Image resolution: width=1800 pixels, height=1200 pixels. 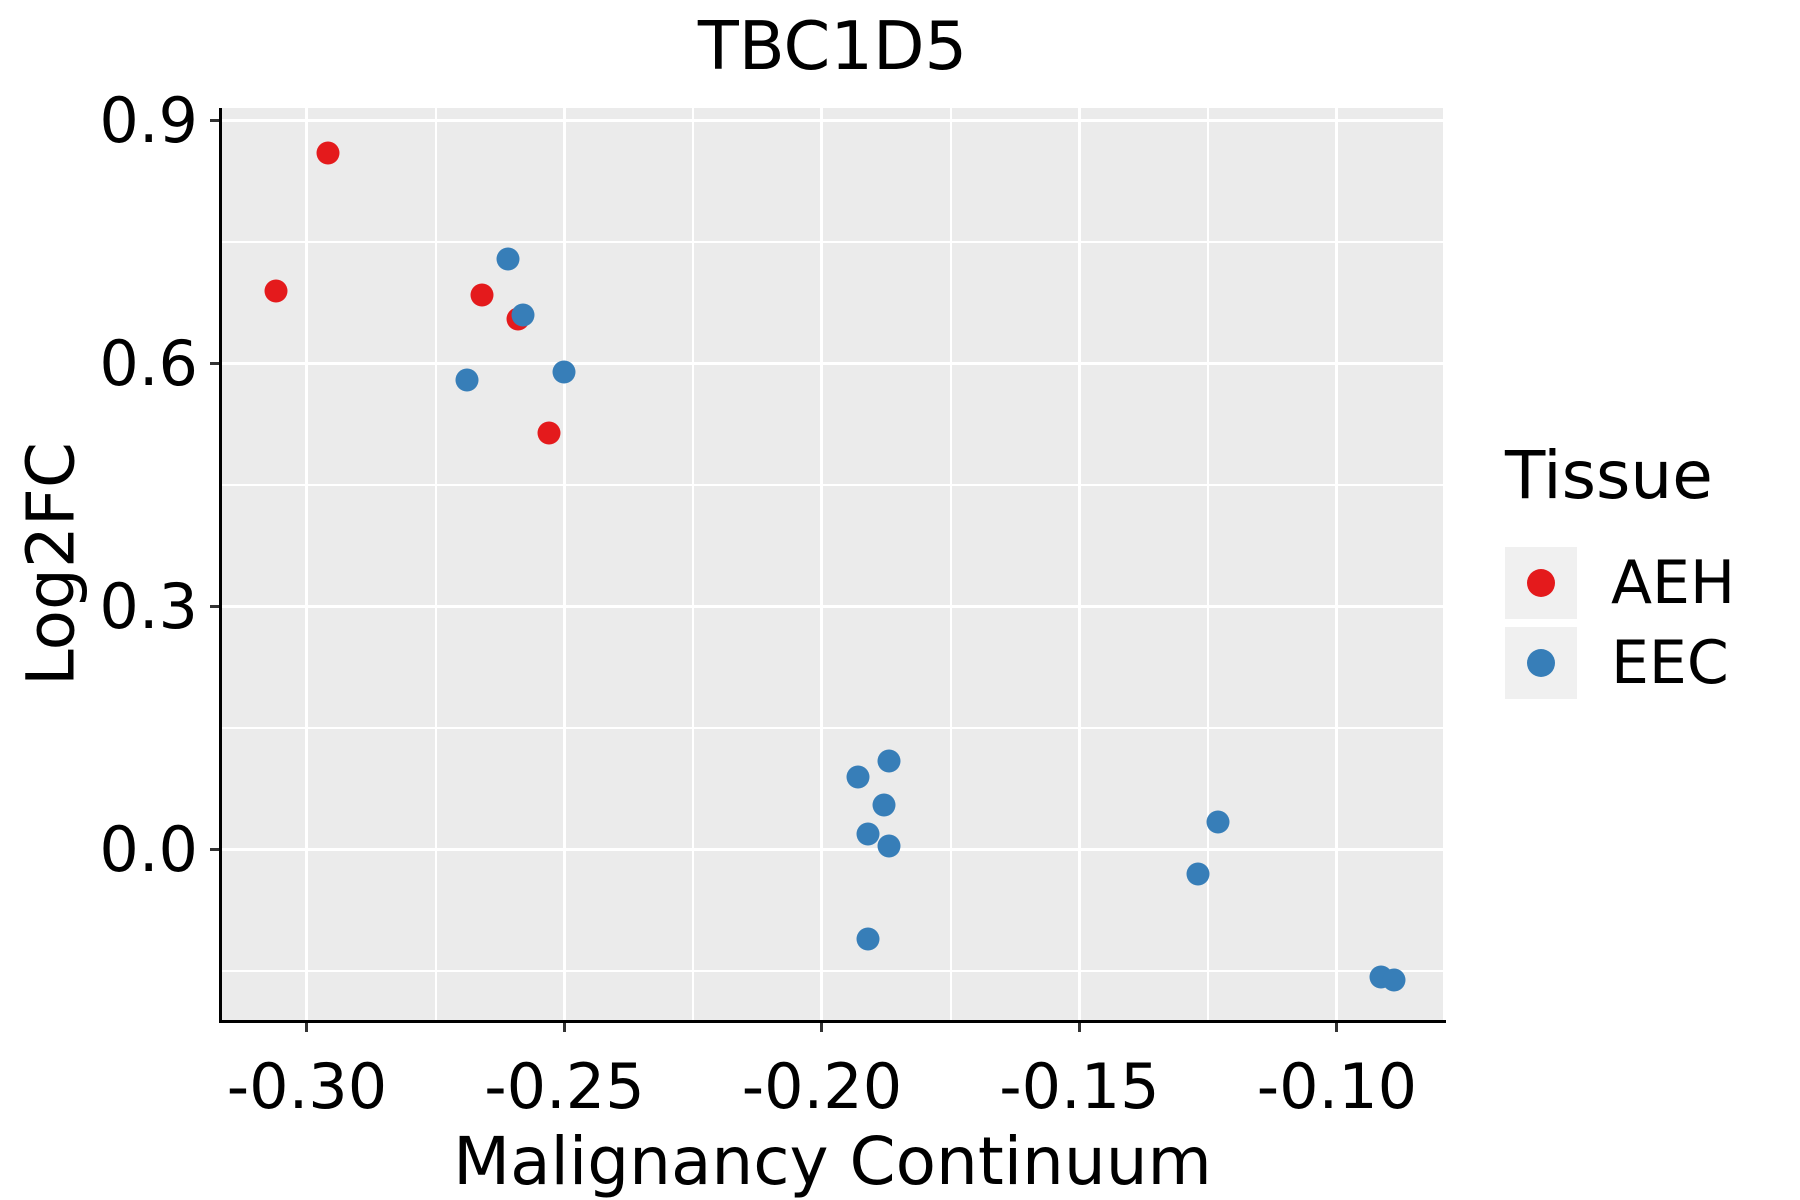 What do you see at coordinates (1673, 582) in the screenshot?
I see `legend-label-aeh: AEH` at bounding box center [1673, 582].